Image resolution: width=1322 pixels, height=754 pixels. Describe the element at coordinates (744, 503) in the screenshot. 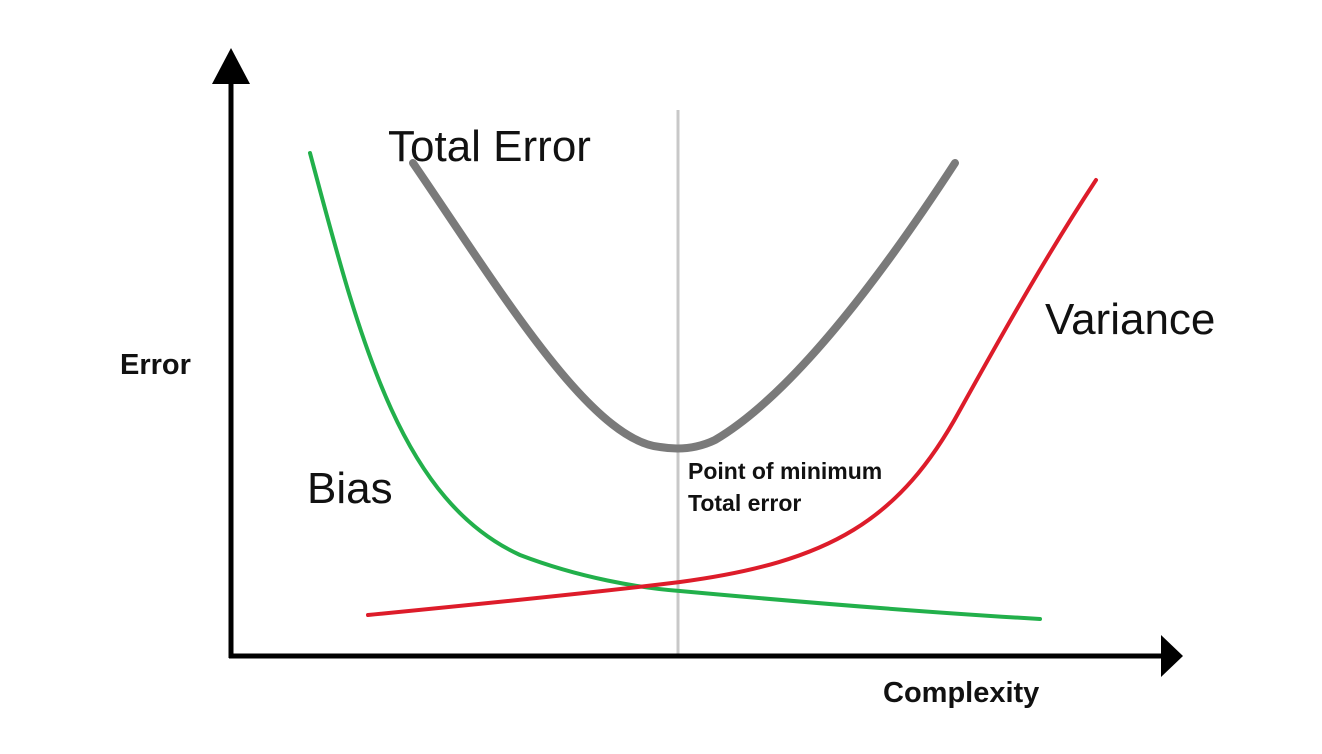

I see `min-point-label-line2: Total error` at that location.